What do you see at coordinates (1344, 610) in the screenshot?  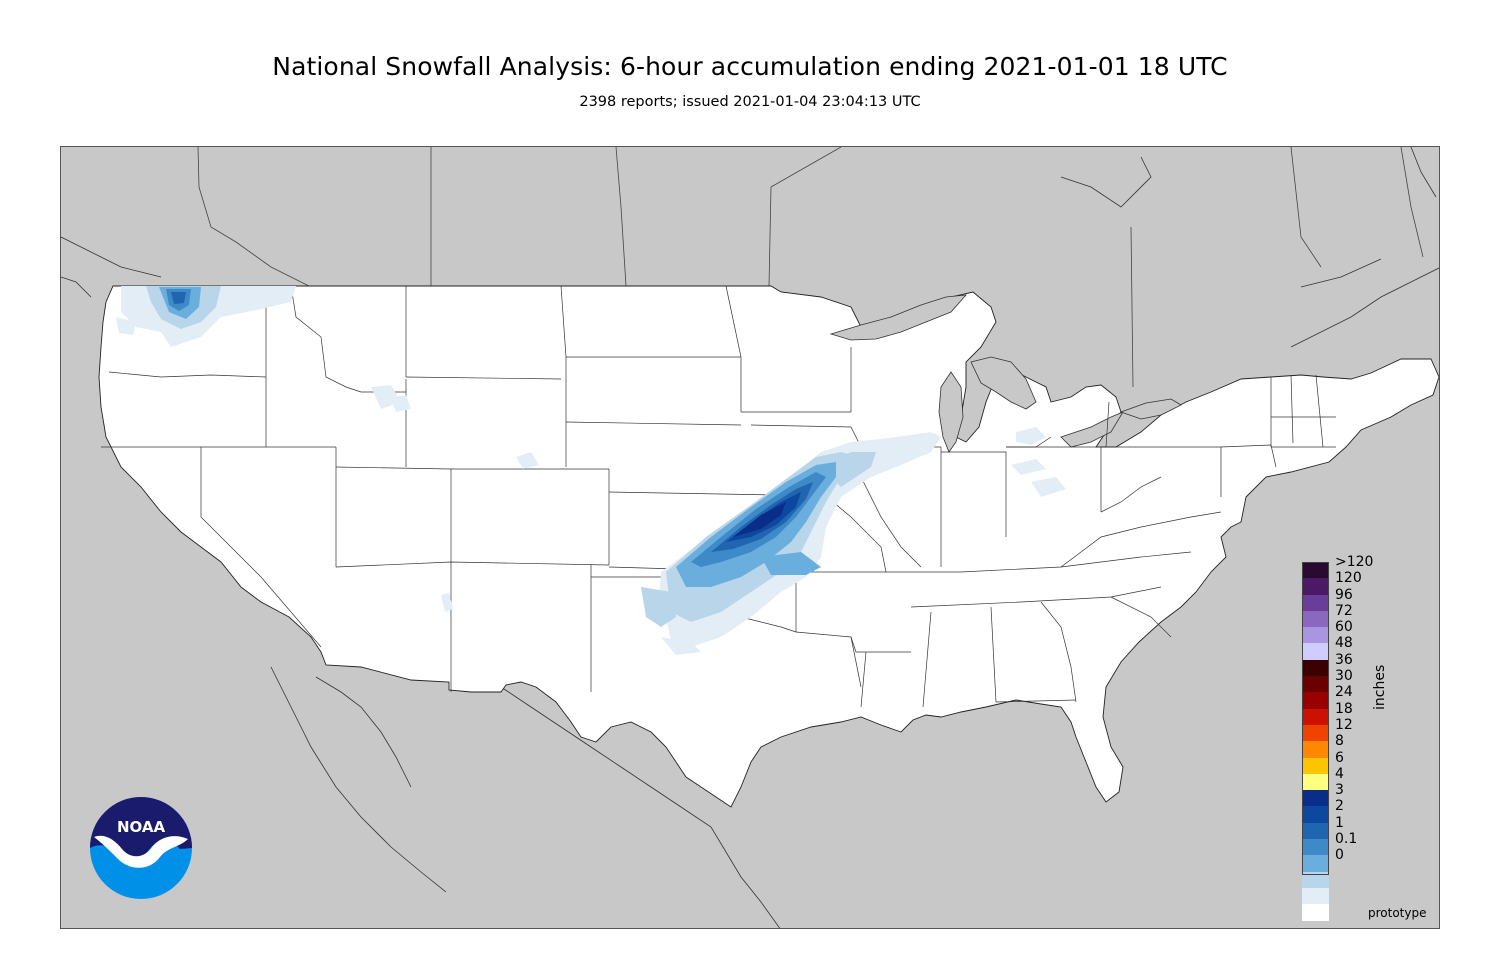 I see `legend-label: 72` at bounding box center [1344, 610].